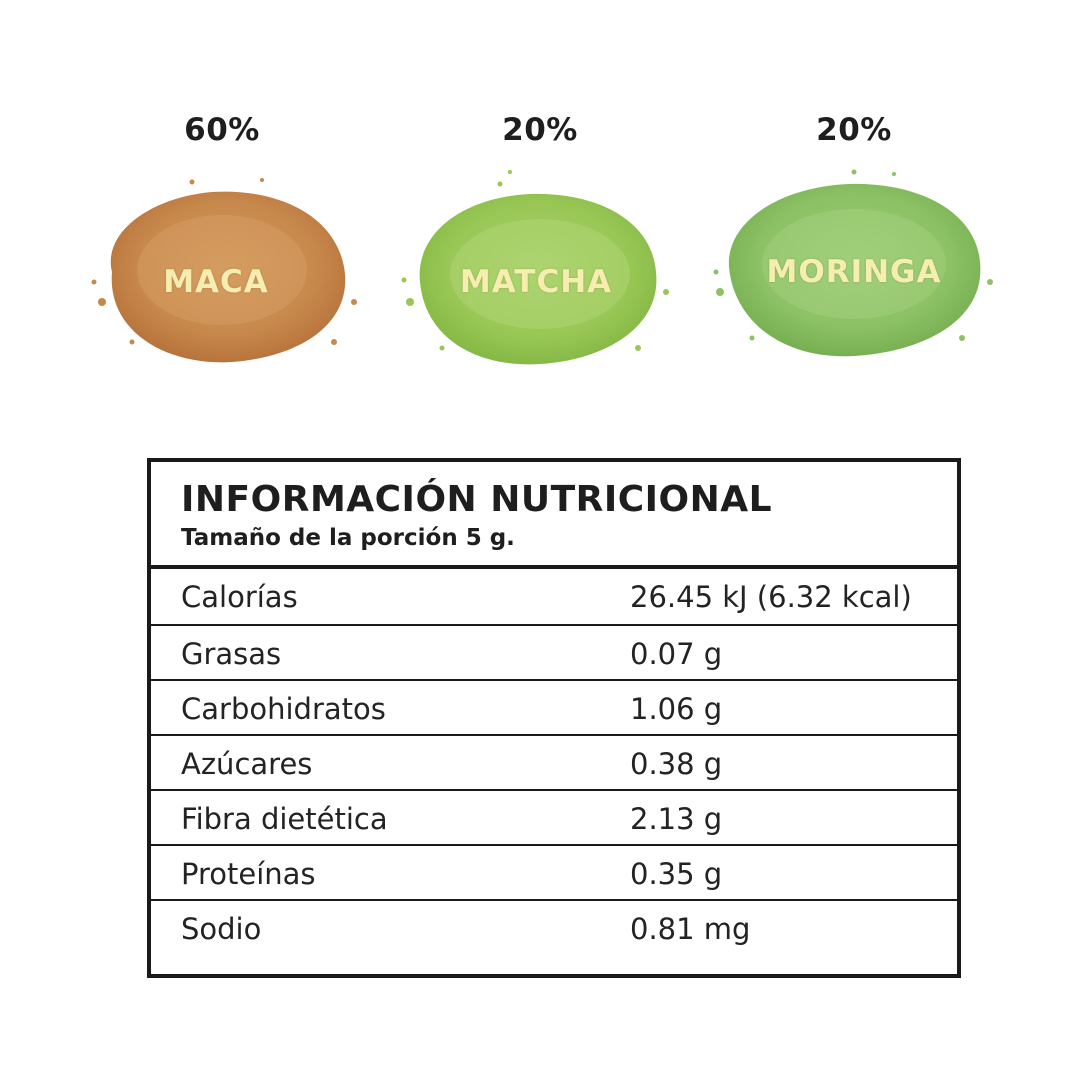 Image resolution: width=1080 pixels, height=1080 pixels. Describe the element at coordinates (676, 764) in the screenshot. I see `nutrition-value: 0.38 g` at that location.